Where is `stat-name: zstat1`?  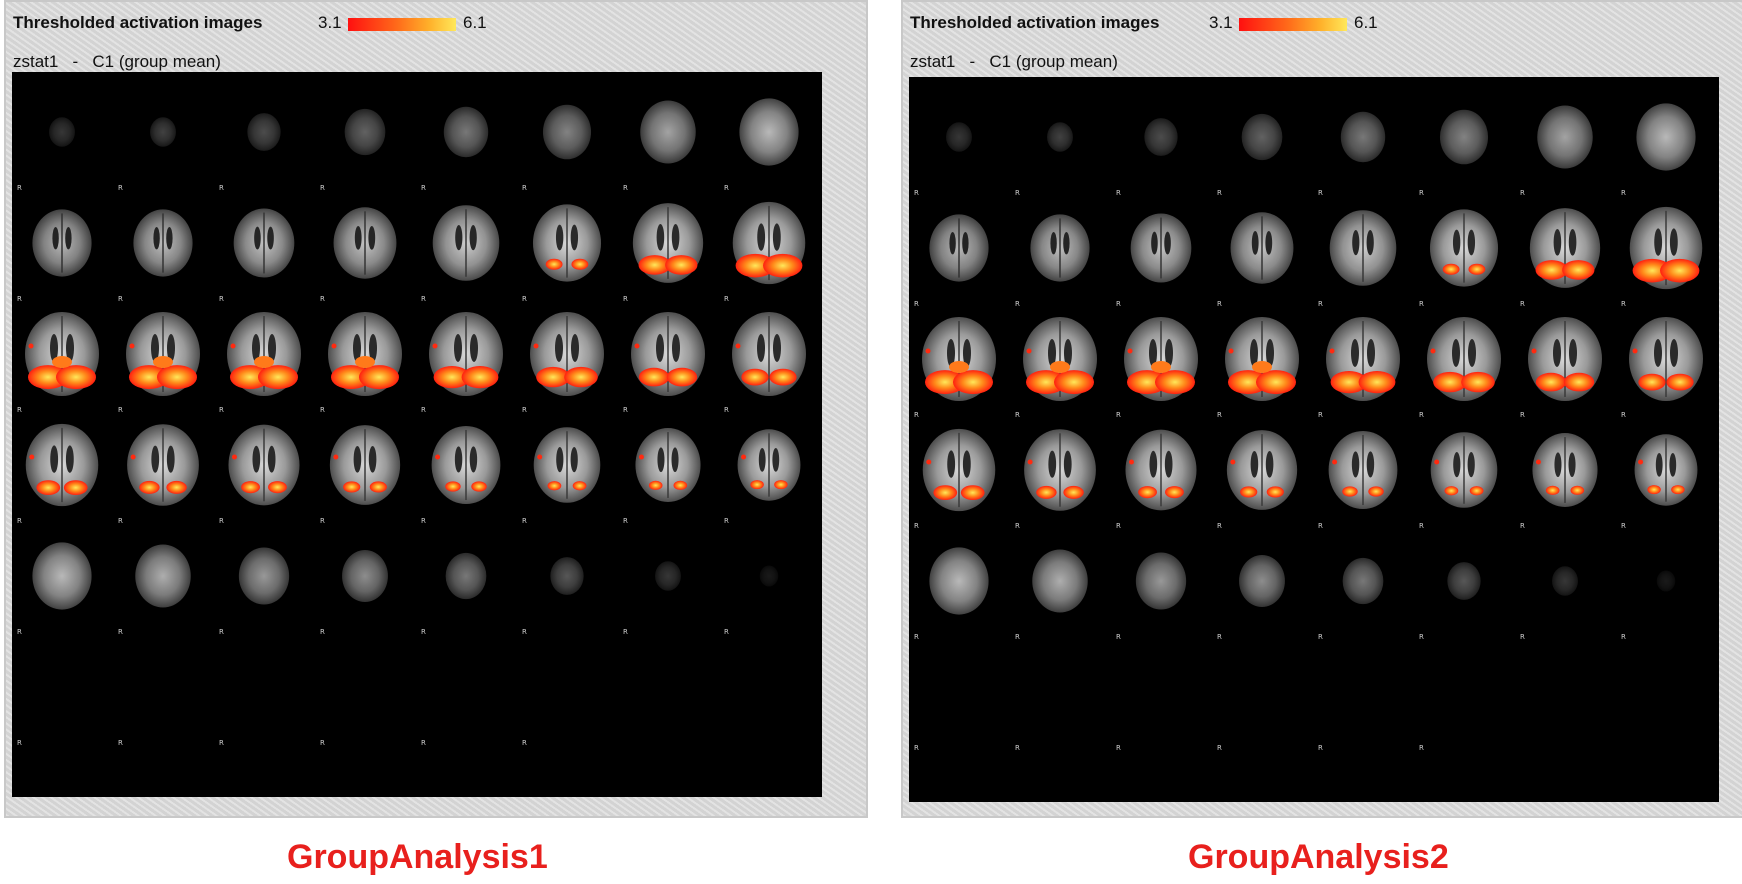
stat-name: zstat1 is located at coordinates (36, 61).